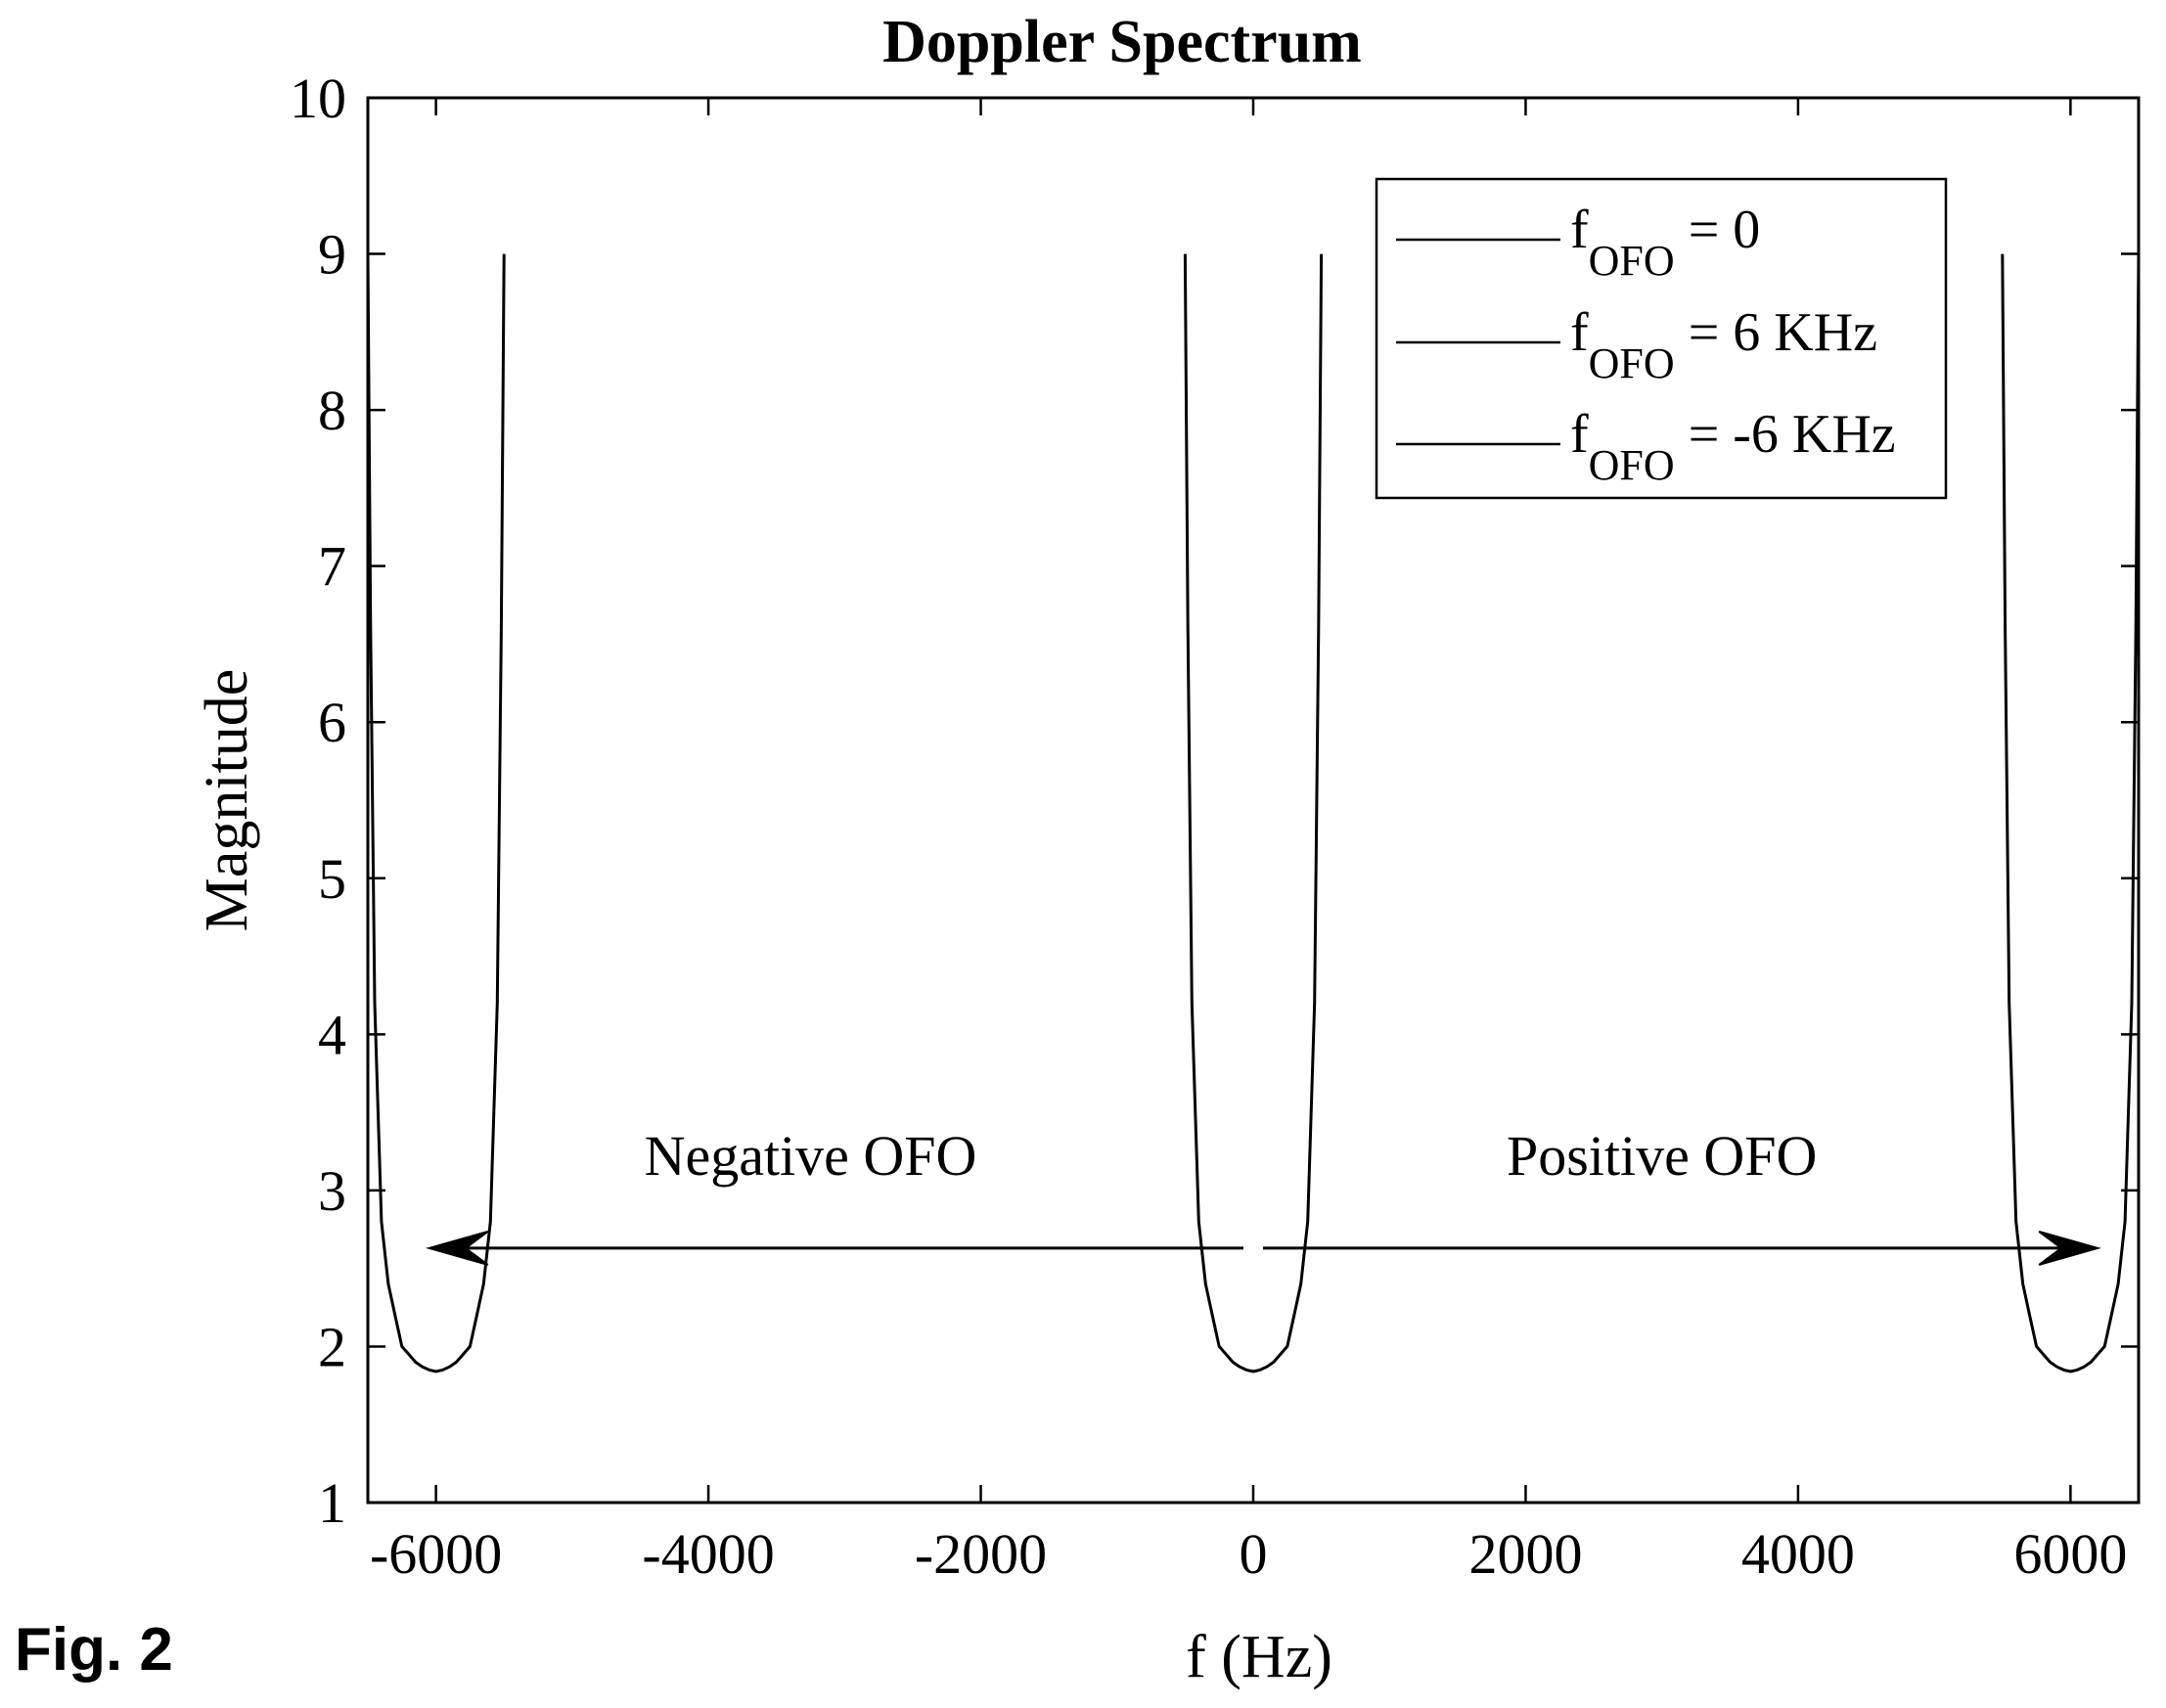 The image size is (2166, 1708). I want to click on y-tick-label: 3, so click(332, 1191).